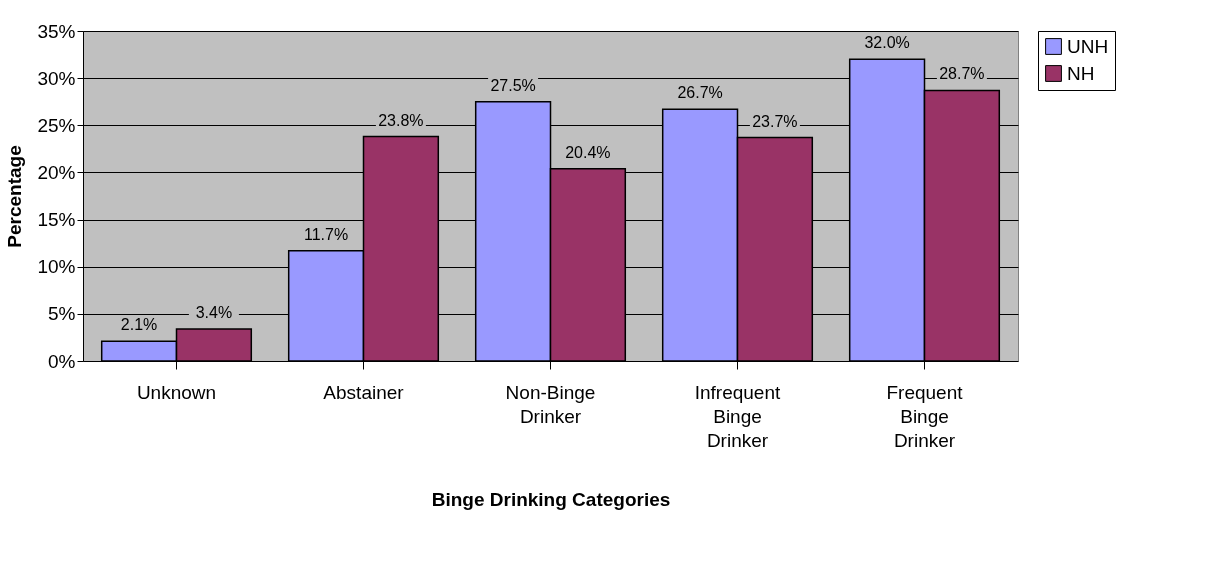  What do you see at coordinates (214, 312) in the screenshot?
I see `data-label: 3.4%` at bounding box center [214, 312].